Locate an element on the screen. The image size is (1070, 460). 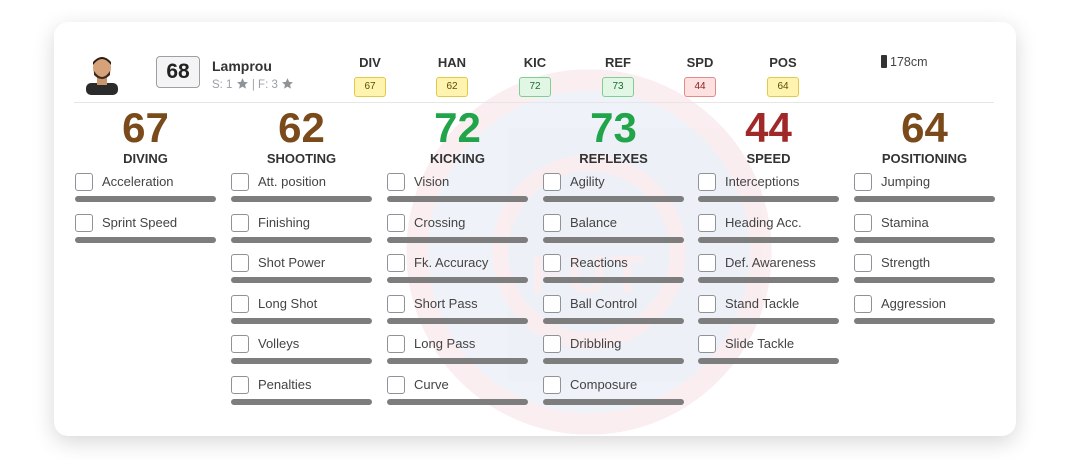
header-stat-div: DIV 67 is located at coordinates (370, 76).